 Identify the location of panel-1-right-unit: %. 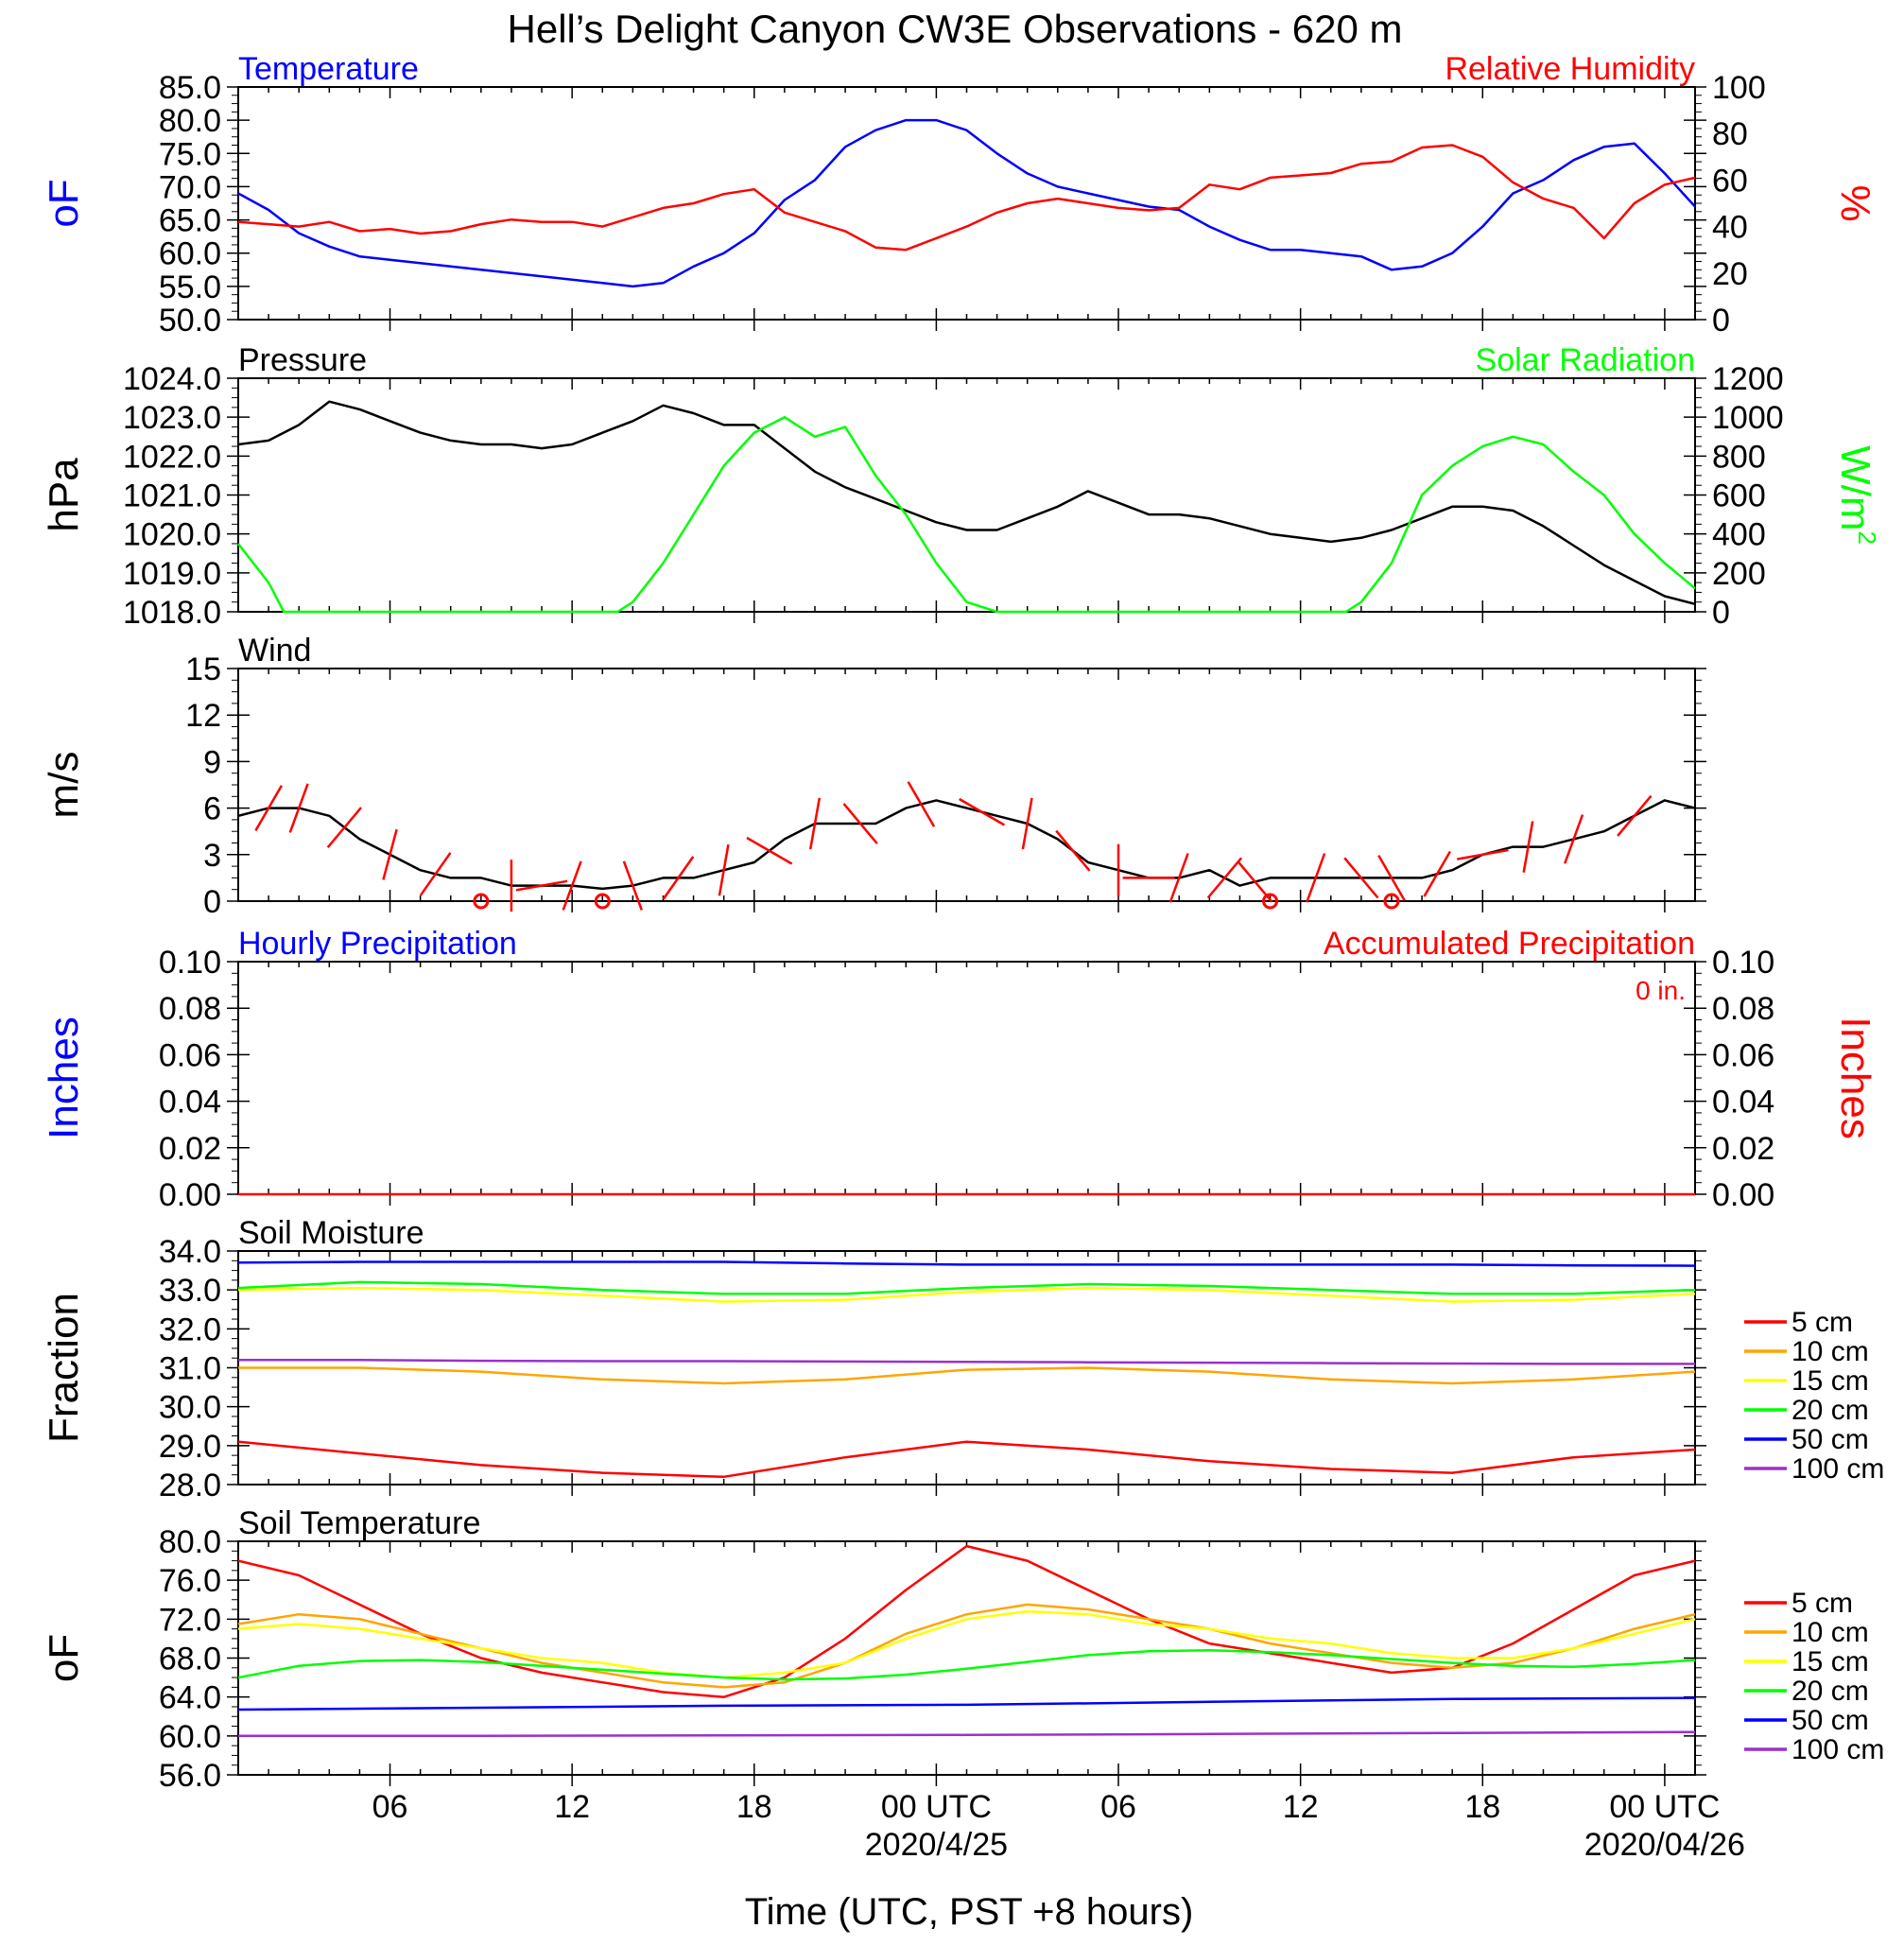
(1855, 203).